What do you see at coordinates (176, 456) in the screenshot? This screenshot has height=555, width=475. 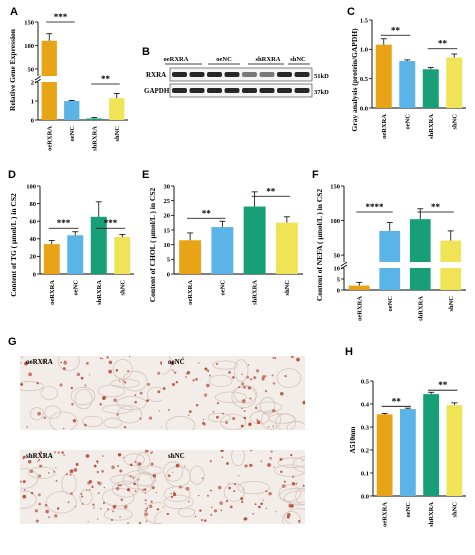 I see `micrograph-label: shNC` at bounding box center [176, 456].